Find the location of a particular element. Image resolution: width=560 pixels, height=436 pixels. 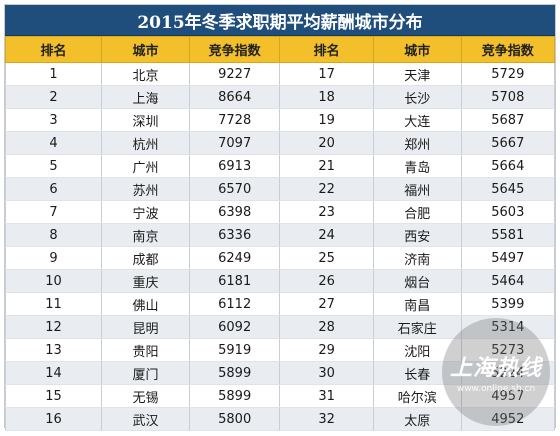

table-row: 13 贵阳 5919 29 沈阳 5273 is located at coordinates (280, 350).